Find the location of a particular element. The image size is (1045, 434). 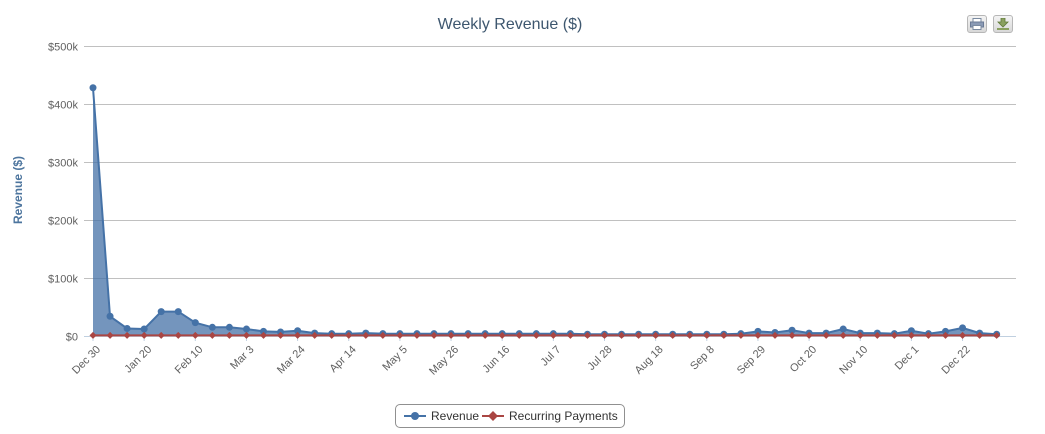

x-tick-label: Dec 22 is located at coordinates (956, 360).